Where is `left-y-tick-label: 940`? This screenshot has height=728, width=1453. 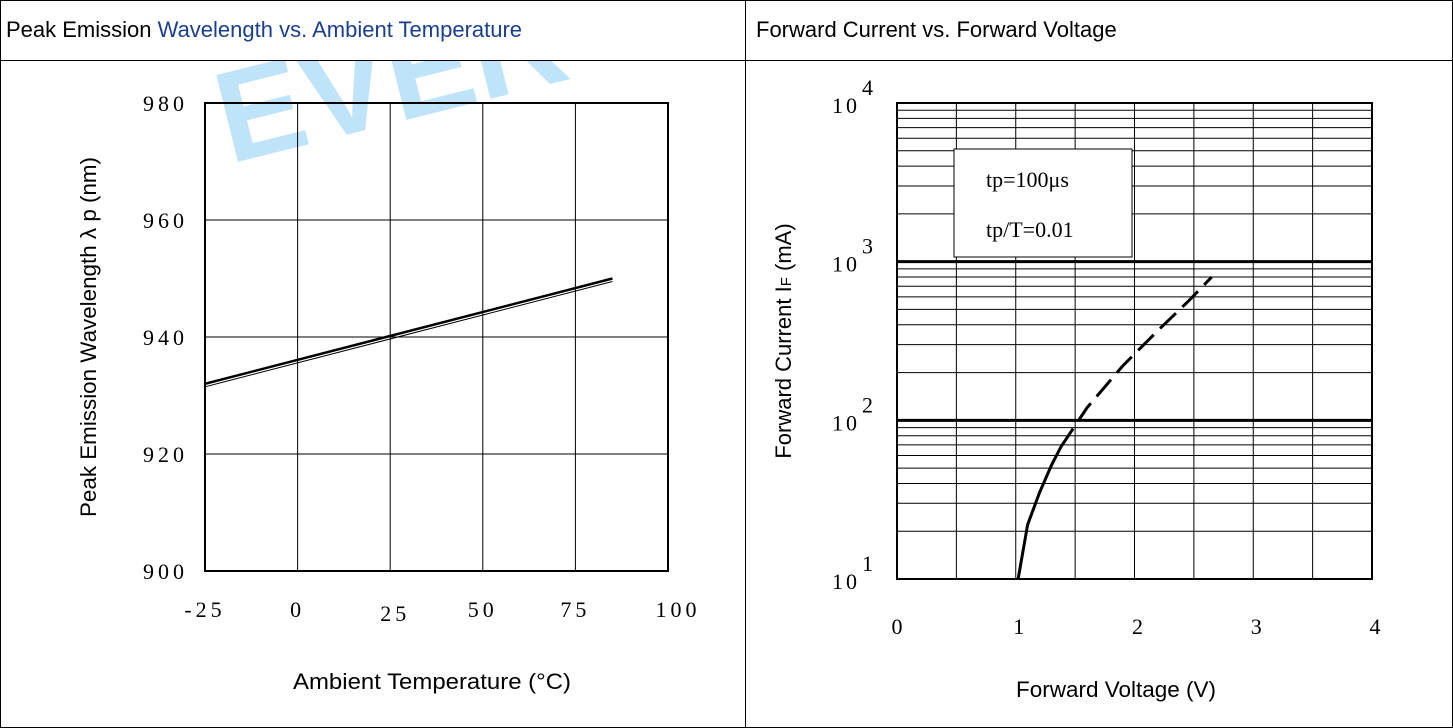
left-y-tick-label: 940 is located at coordinates (165, 337).